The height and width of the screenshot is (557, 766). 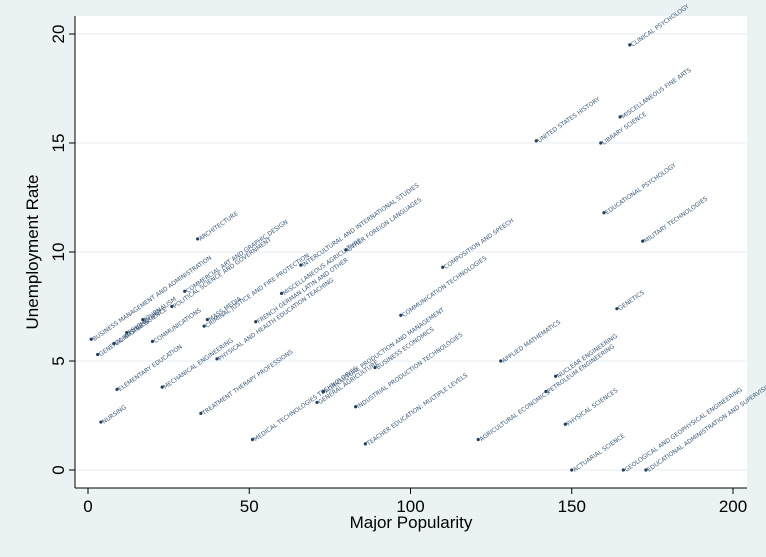 I want to click on y-tick-label: 20, so click(x=58, y=34).